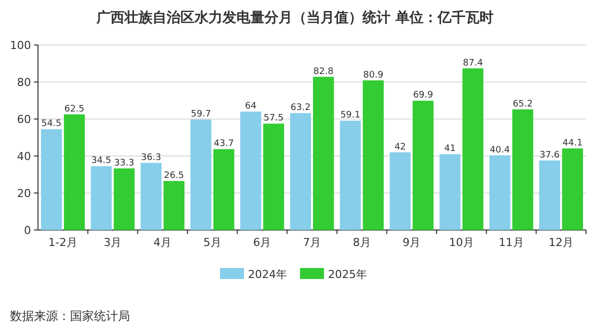 This screenshot has width=590, height=330. Describe the element at coordinates (500, 150) in the screenshot. I see `data-label: 40.4` at that location.